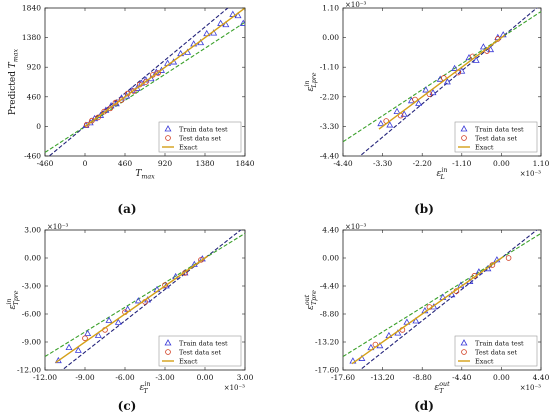 This screenshot has width=550, height=417. I want to click on y-multiplier-d: ×10⁻³, so click(355, 227).